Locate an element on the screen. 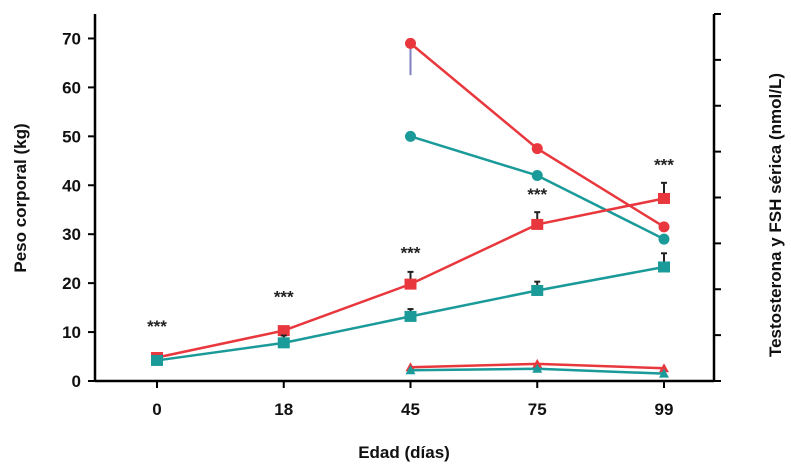 The height and width of the screenshot is (465, 791). y-tick-label: 20 is located at coordinates (71, 283).